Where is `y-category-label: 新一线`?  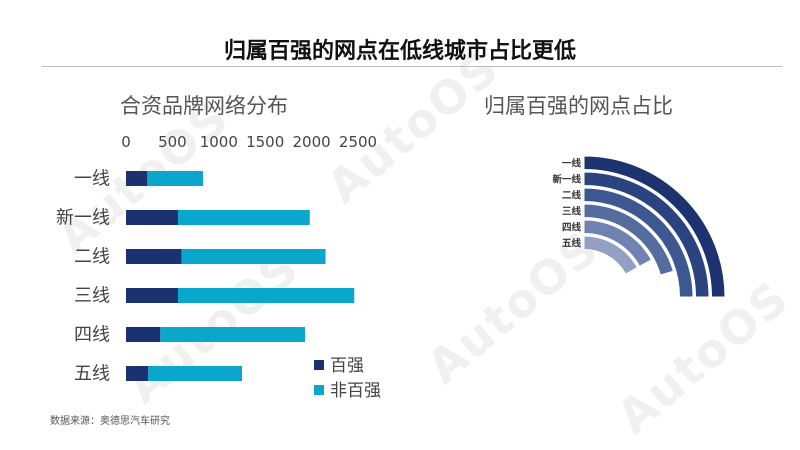 y-category-label: 新一线 is located at coordinates (83, 218).